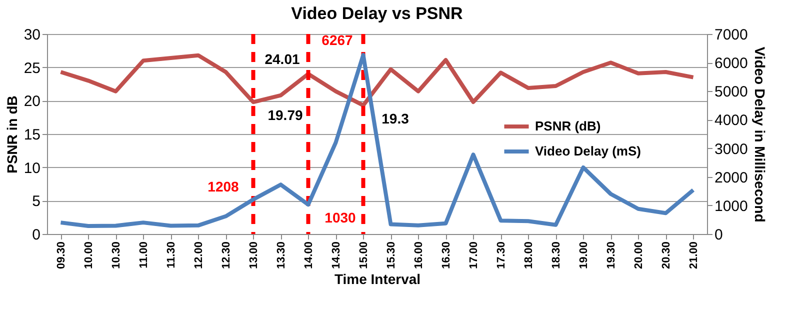 Image resolution: width=803 pixels, height=322 pixels. What do you see at coordinates (731, 177) in the screenshot?
I see `y2-tick-label: 2000` at bounding box center [731, 177].